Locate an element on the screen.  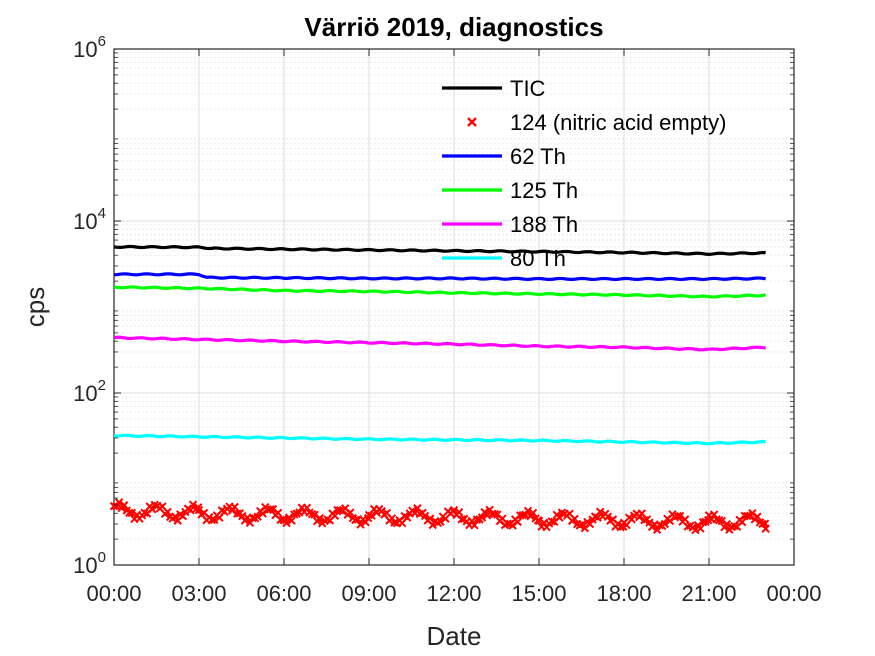
legend-label: 125 Th is located at coordinates (544, 190).